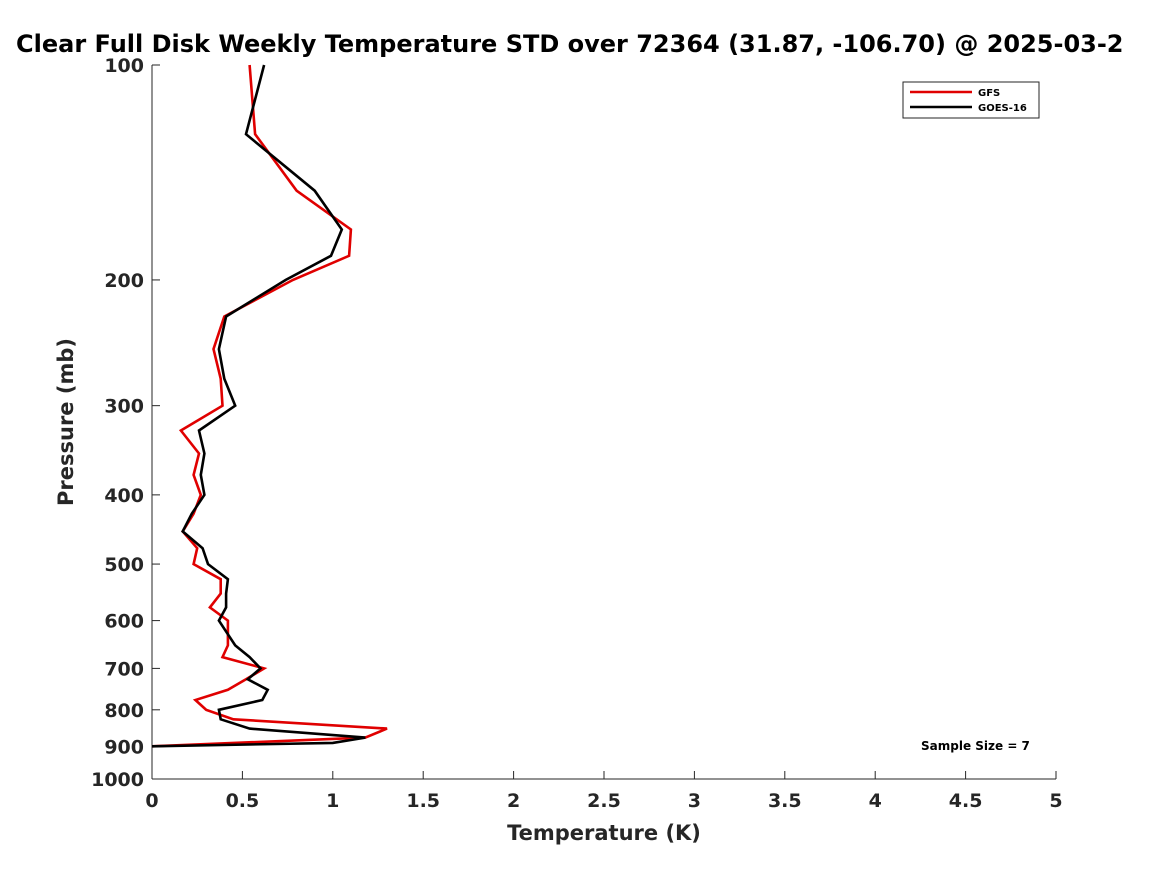  What do you see at coordinates (124, 281) in the screenshot?
I see `y-tick-label: 200` at bounding box center [124, 281].